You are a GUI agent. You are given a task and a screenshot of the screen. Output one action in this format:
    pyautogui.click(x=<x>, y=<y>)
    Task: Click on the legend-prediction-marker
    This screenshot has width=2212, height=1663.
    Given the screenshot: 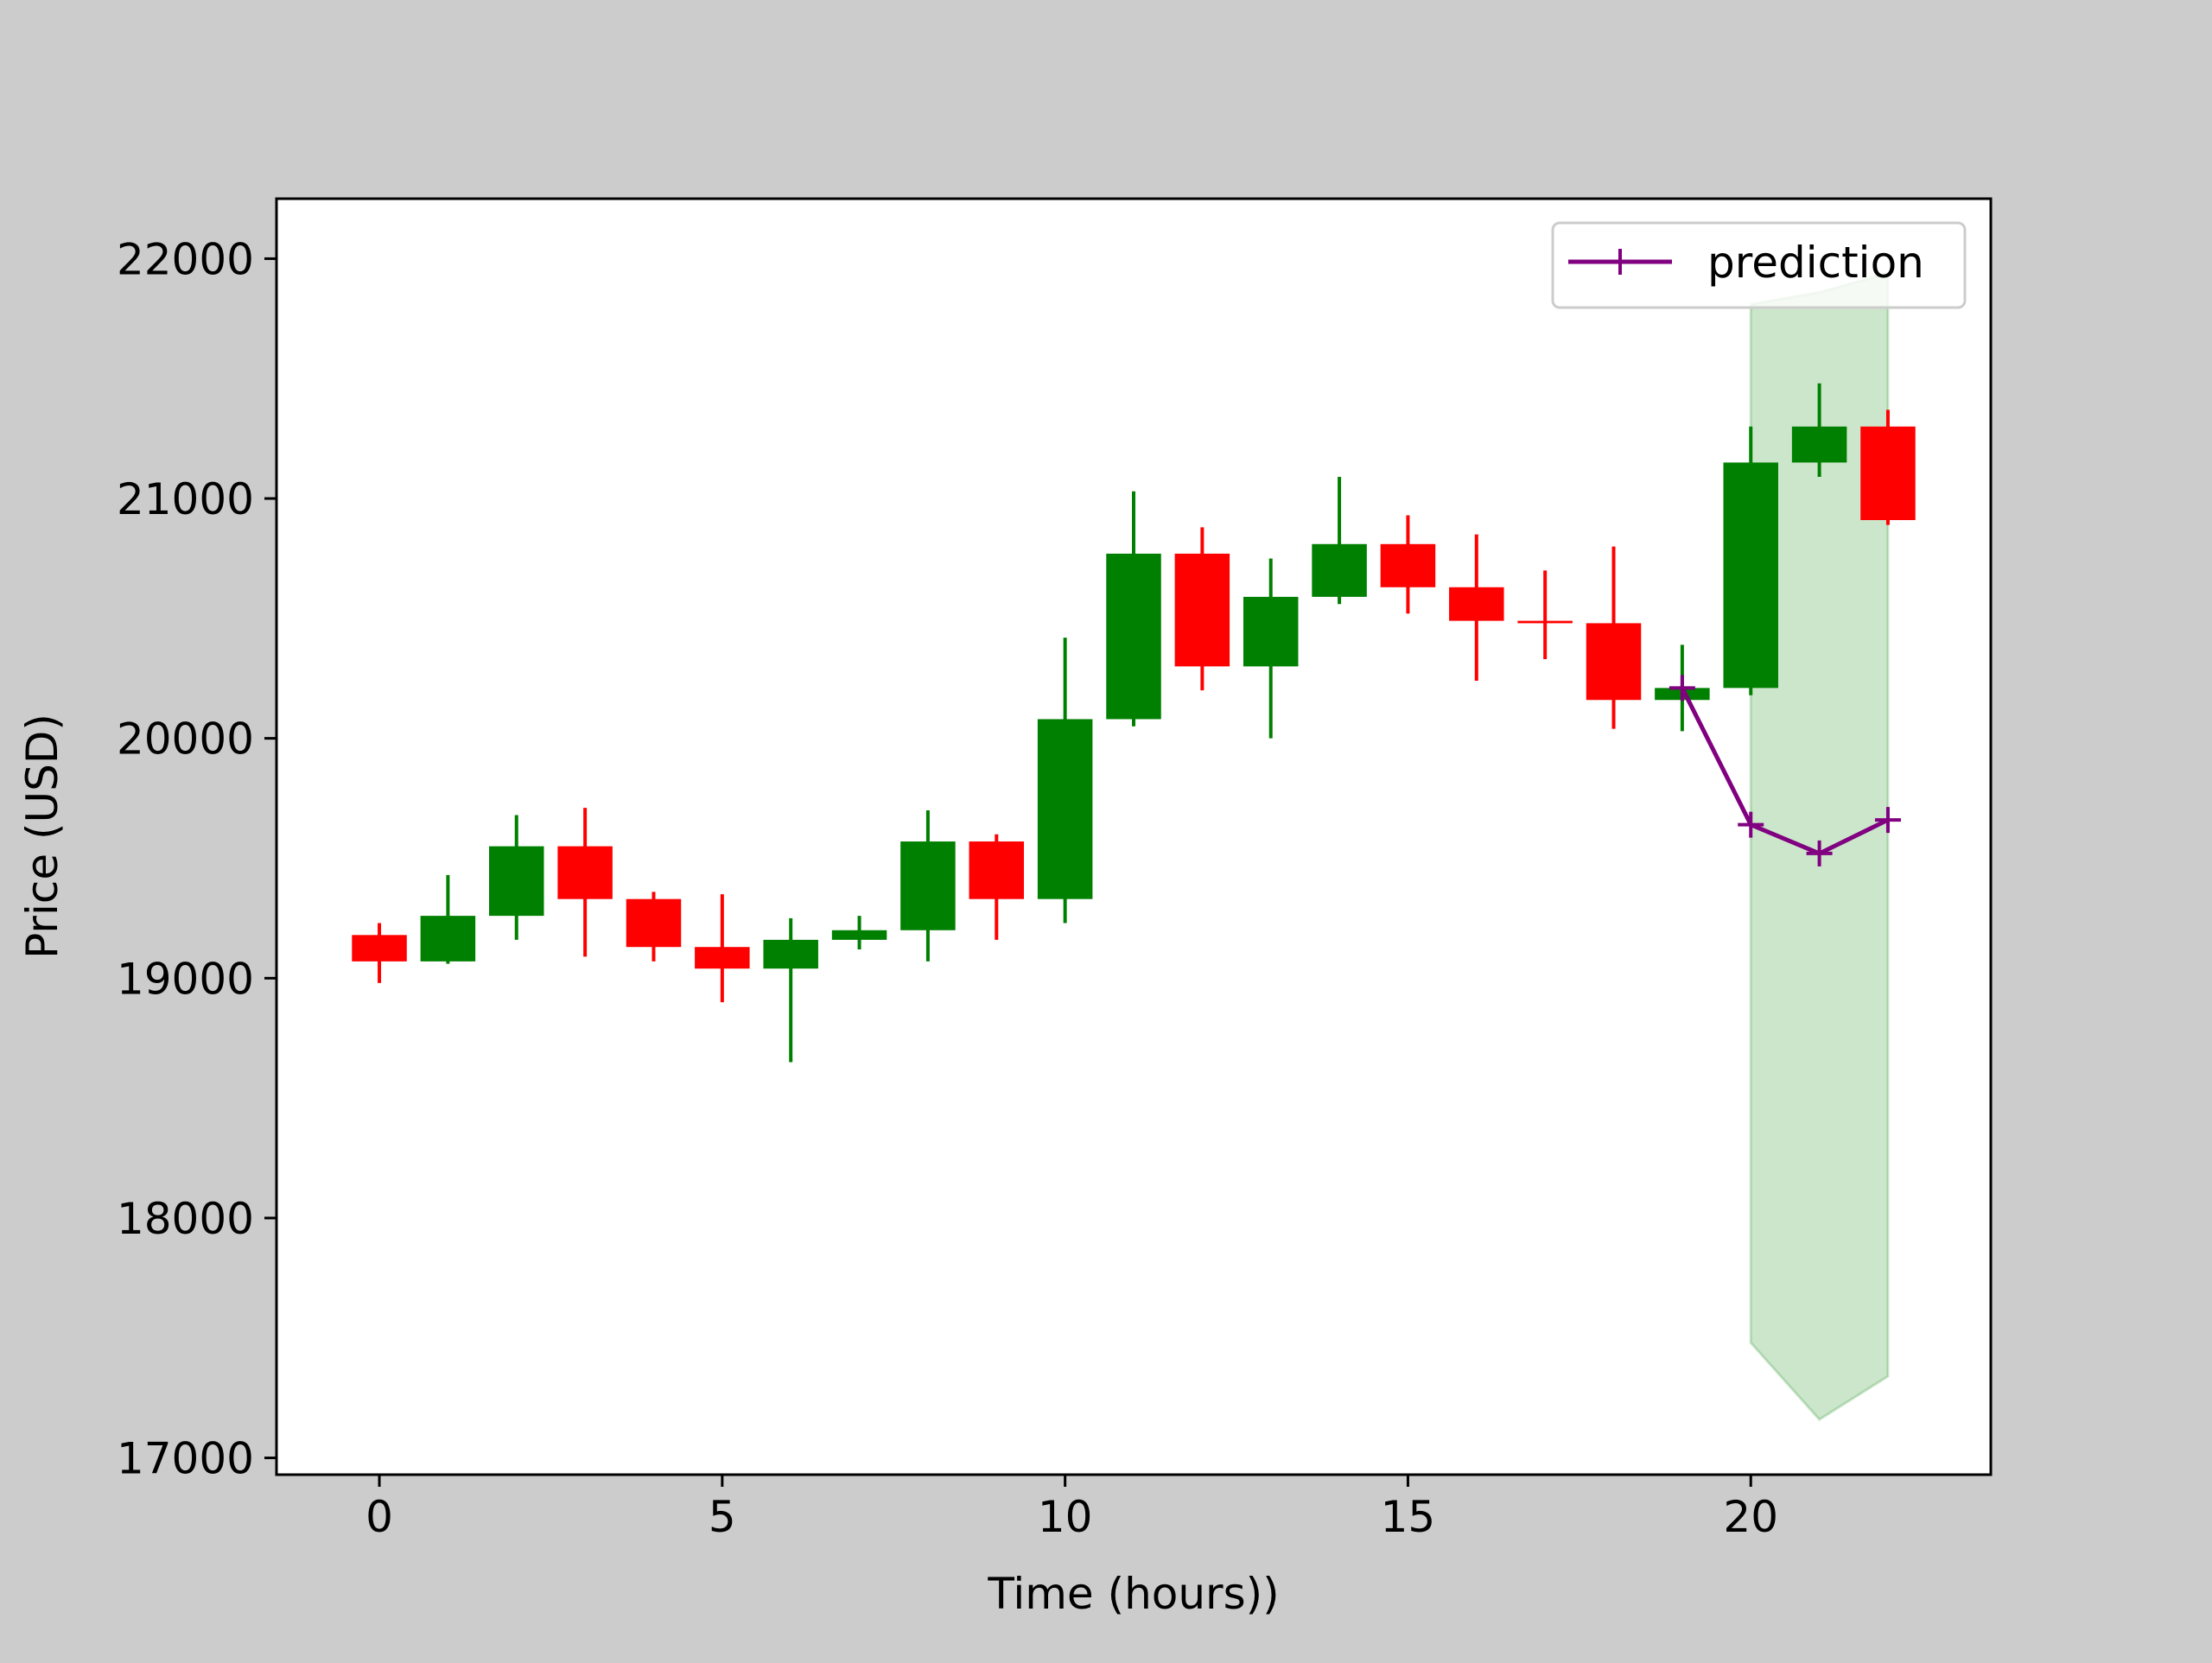 What is the action you would take?
    pyautogui.click(x=1620, y=262)
    